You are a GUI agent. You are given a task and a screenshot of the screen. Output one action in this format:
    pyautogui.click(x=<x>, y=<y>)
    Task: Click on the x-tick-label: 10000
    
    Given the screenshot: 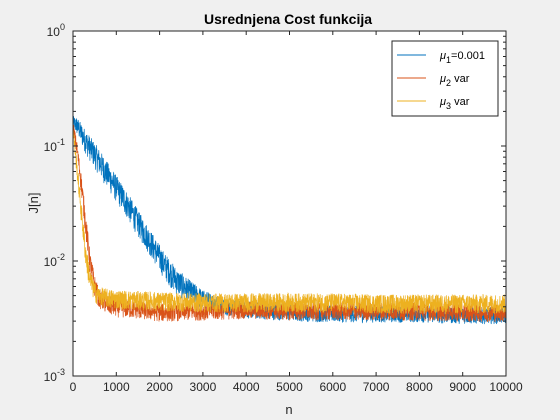 What is the action you would take?
    pyautogui.click(x=506, y=387)
    